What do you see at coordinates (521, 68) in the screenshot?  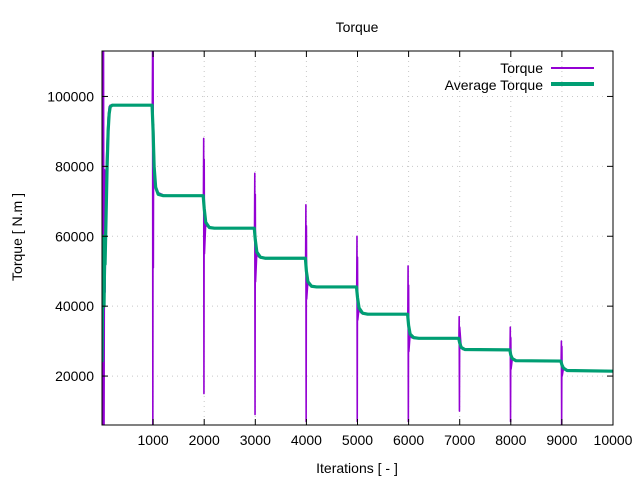 I see `legend-label-torque: Torque` at bounding box center [521, 68].